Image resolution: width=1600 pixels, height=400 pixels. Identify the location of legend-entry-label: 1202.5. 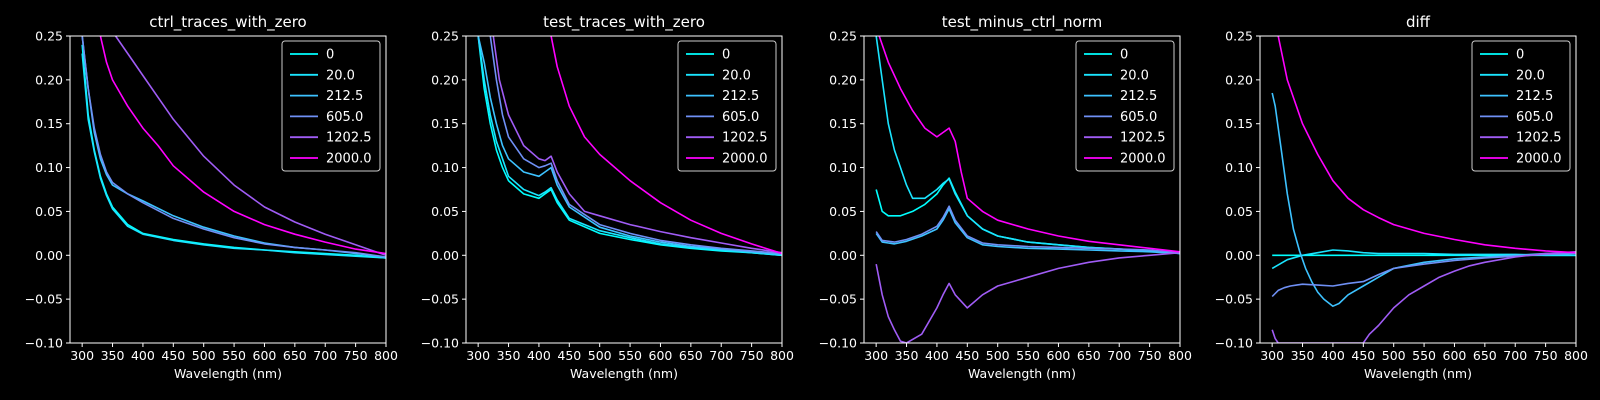
(1539, 138).